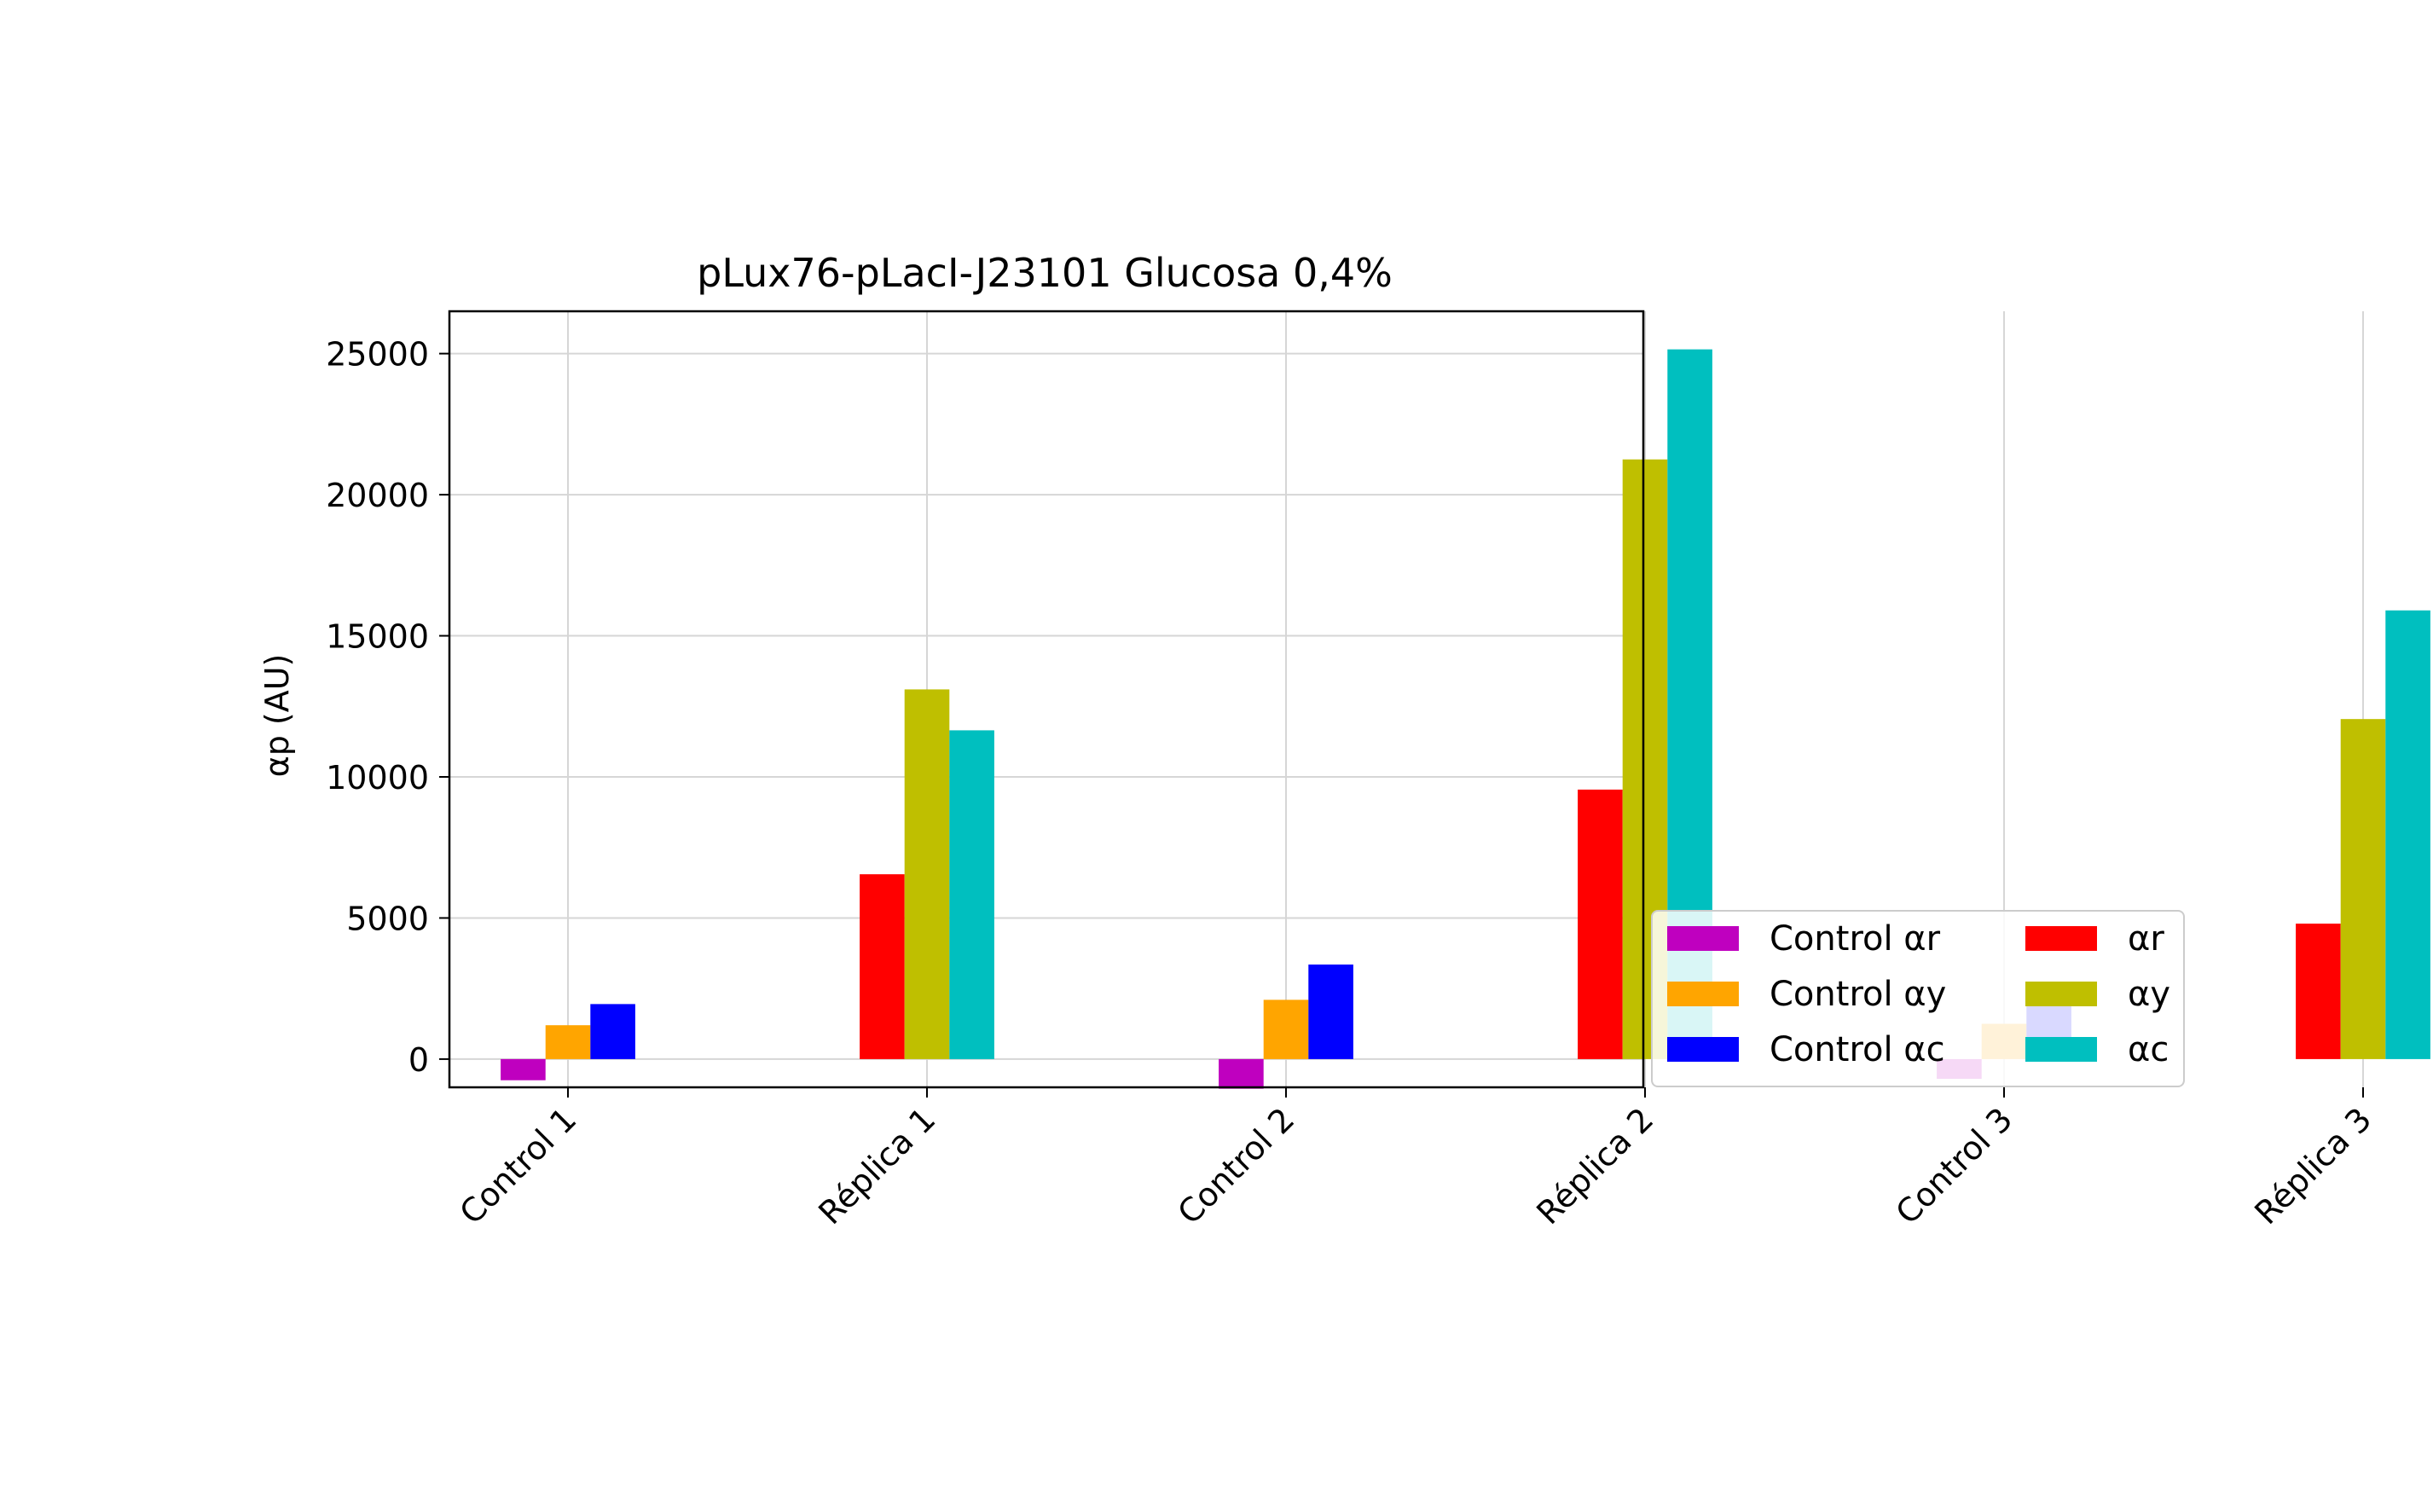 Image resolution: width=2433 pixels, height=1512 pixels. I want to click on x-tick-label: Control 3, so click(1953, 1165).